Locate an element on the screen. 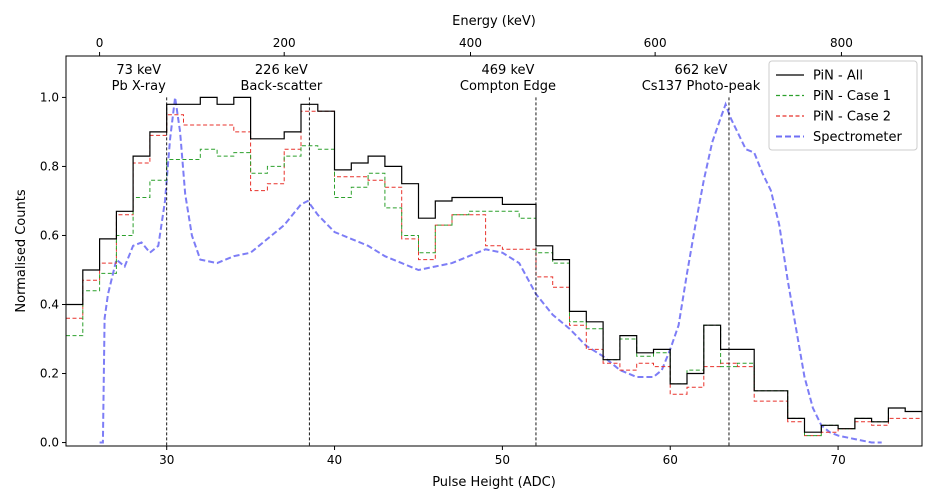 The width and height of the screenshot is (936, 504). x-tick-label: 50 is located at coordinates (502, 460).